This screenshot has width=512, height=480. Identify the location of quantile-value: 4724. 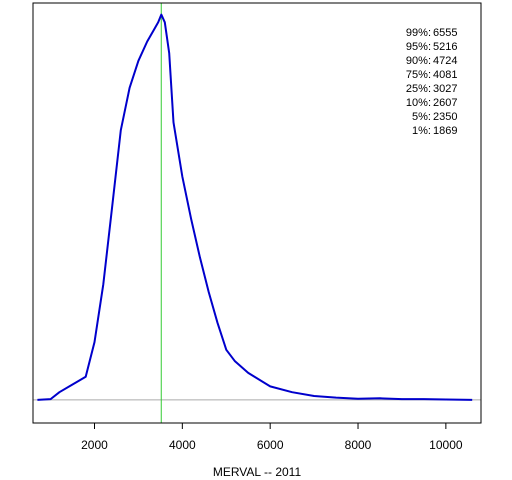
(445, 61).